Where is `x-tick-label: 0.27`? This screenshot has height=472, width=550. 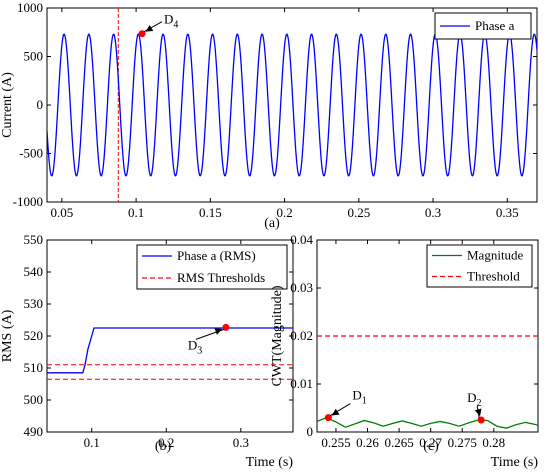
x-tick-label: 0.27 is located at coordinates (430, 442).